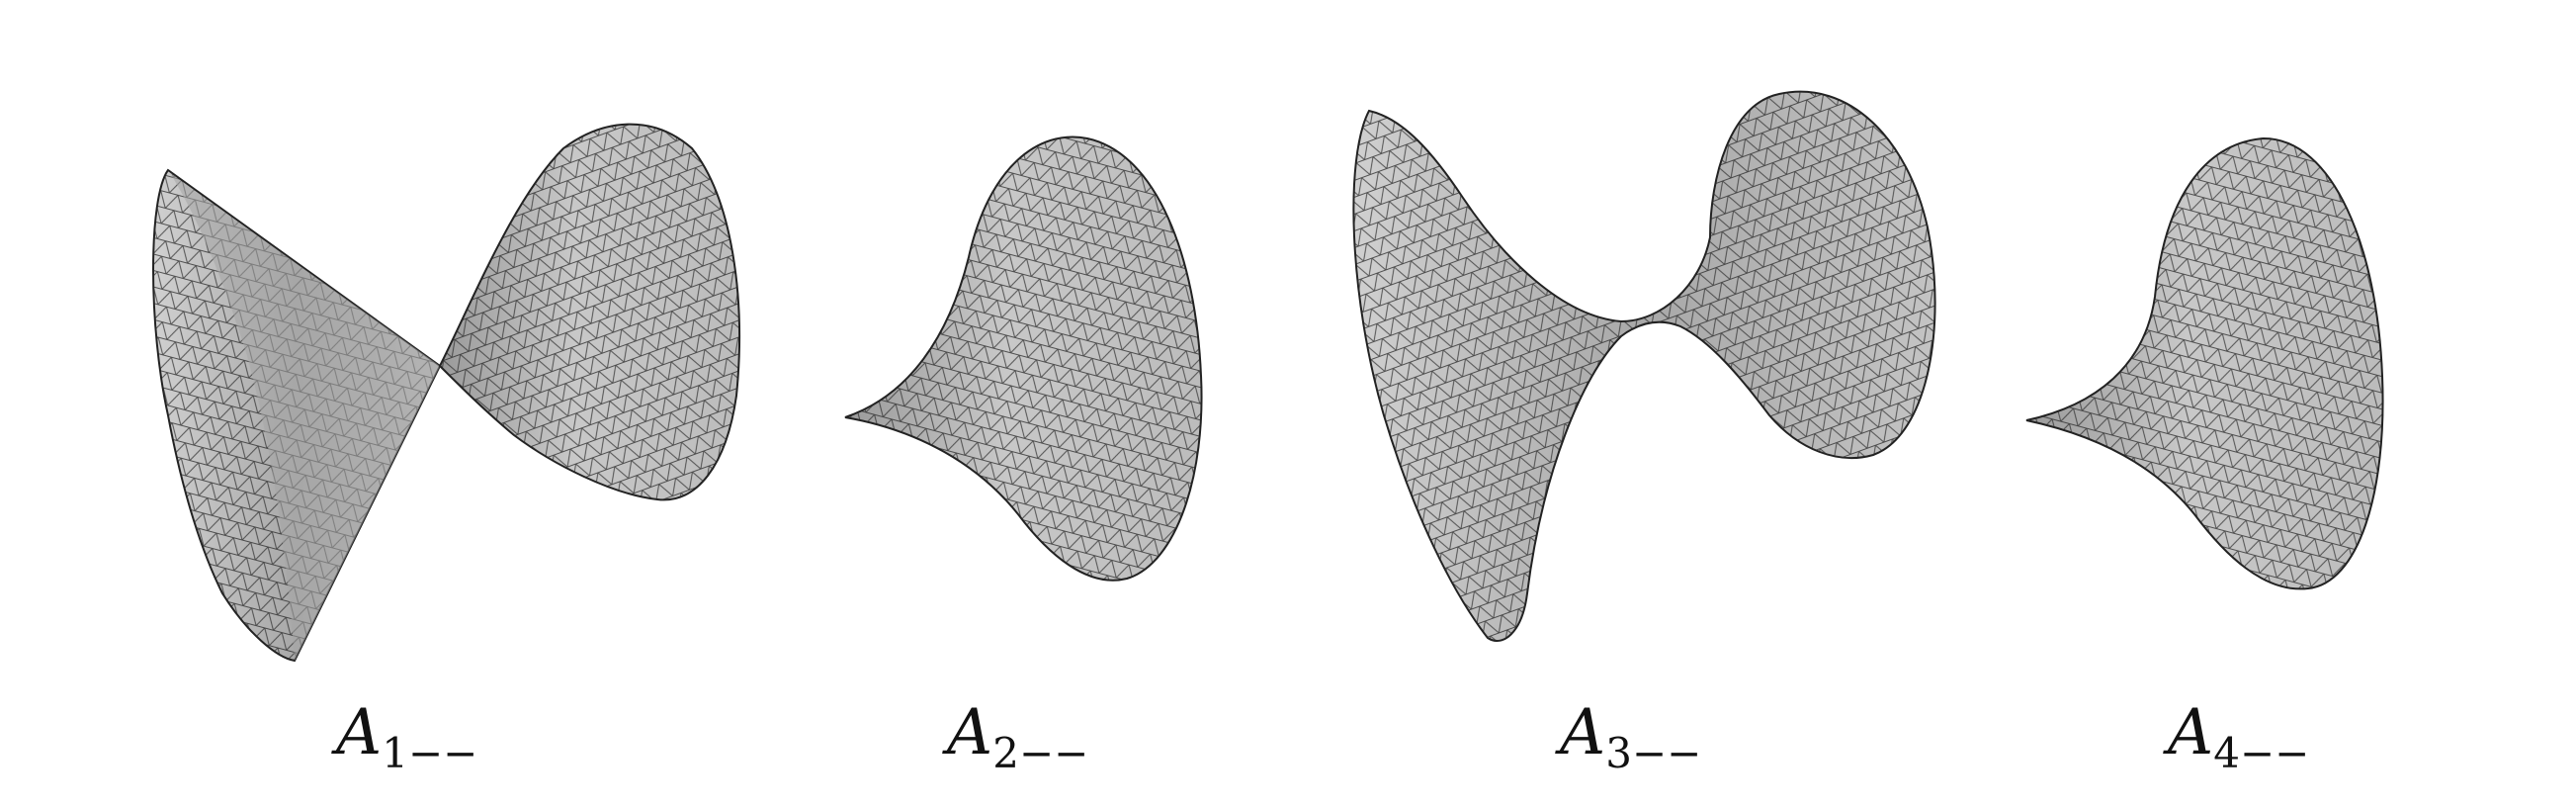 Image resolution: width=2576 pixels, height=809 pixels. I want to click on label-a2: A2−−, so click(1015, 736).